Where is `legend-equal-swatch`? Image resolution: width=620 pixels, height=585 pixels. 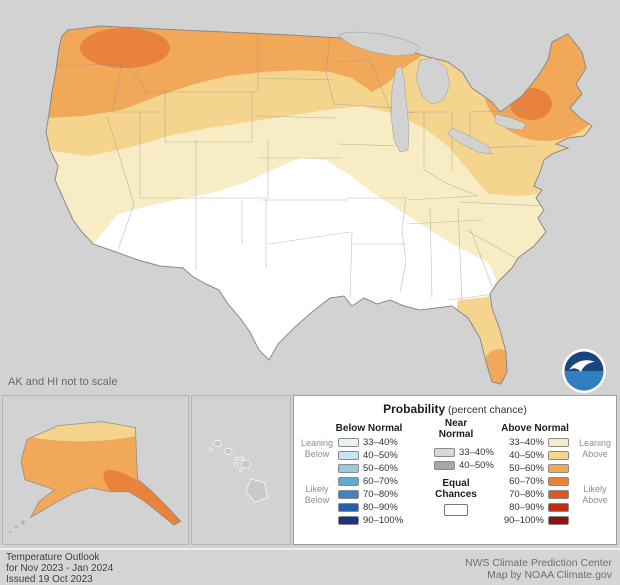 legend-equal-swatch is located at coordinates (456, 510).